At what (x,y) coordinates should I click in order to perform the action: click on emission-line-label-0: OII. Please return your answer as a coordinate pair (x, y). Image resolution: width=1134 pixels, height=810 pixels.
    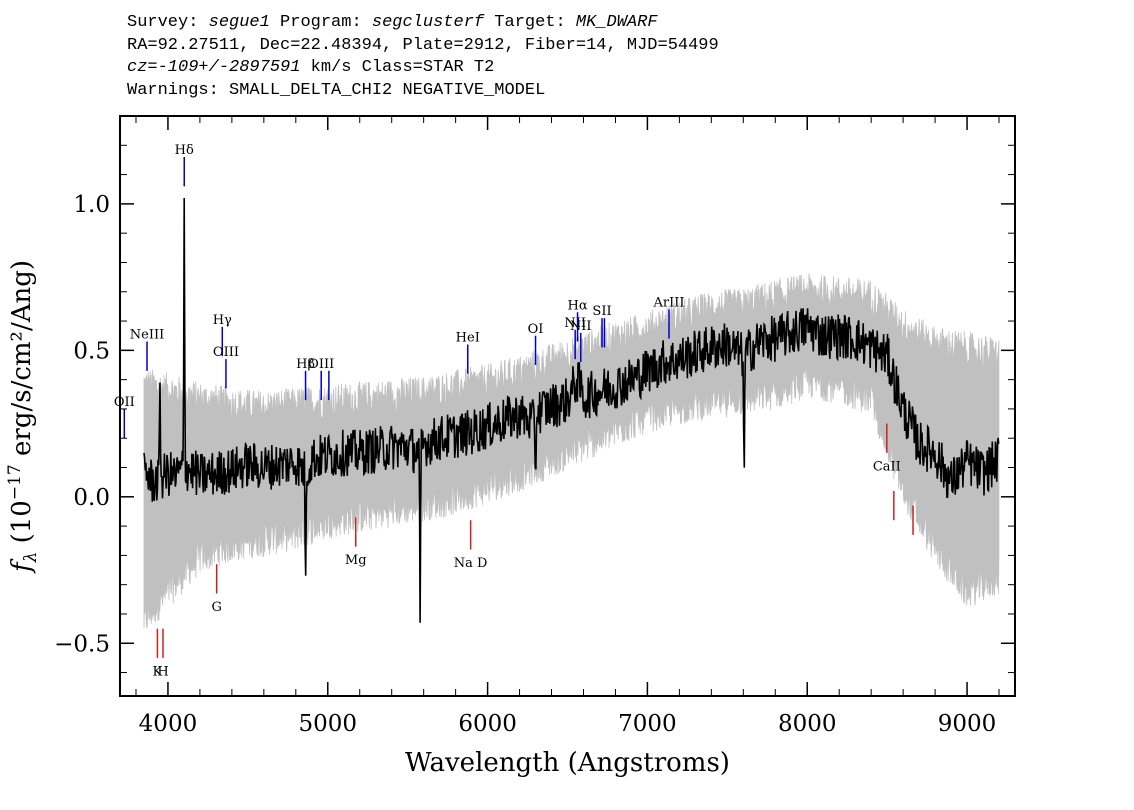
    Looking at the image, I should click on (124, 402).